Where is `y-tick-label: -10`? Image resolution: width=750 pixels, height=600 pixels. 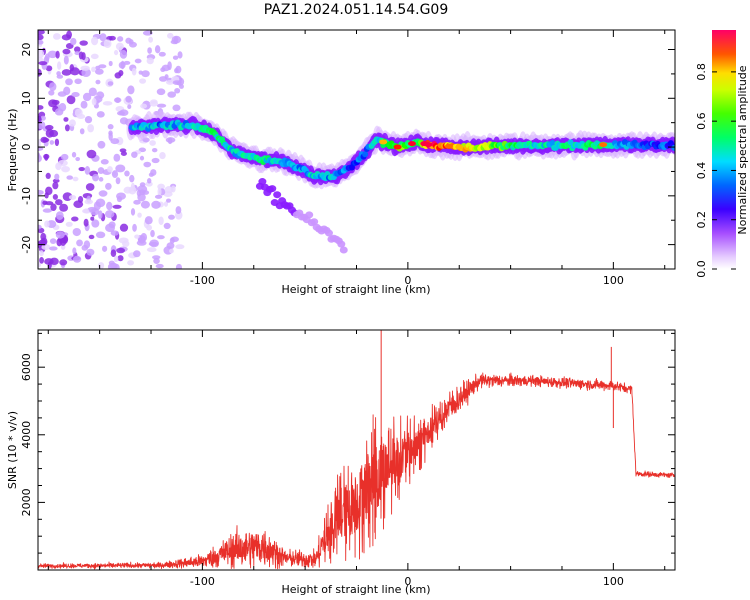 y-tick-label: -10 is located at coordinates (26, 196).